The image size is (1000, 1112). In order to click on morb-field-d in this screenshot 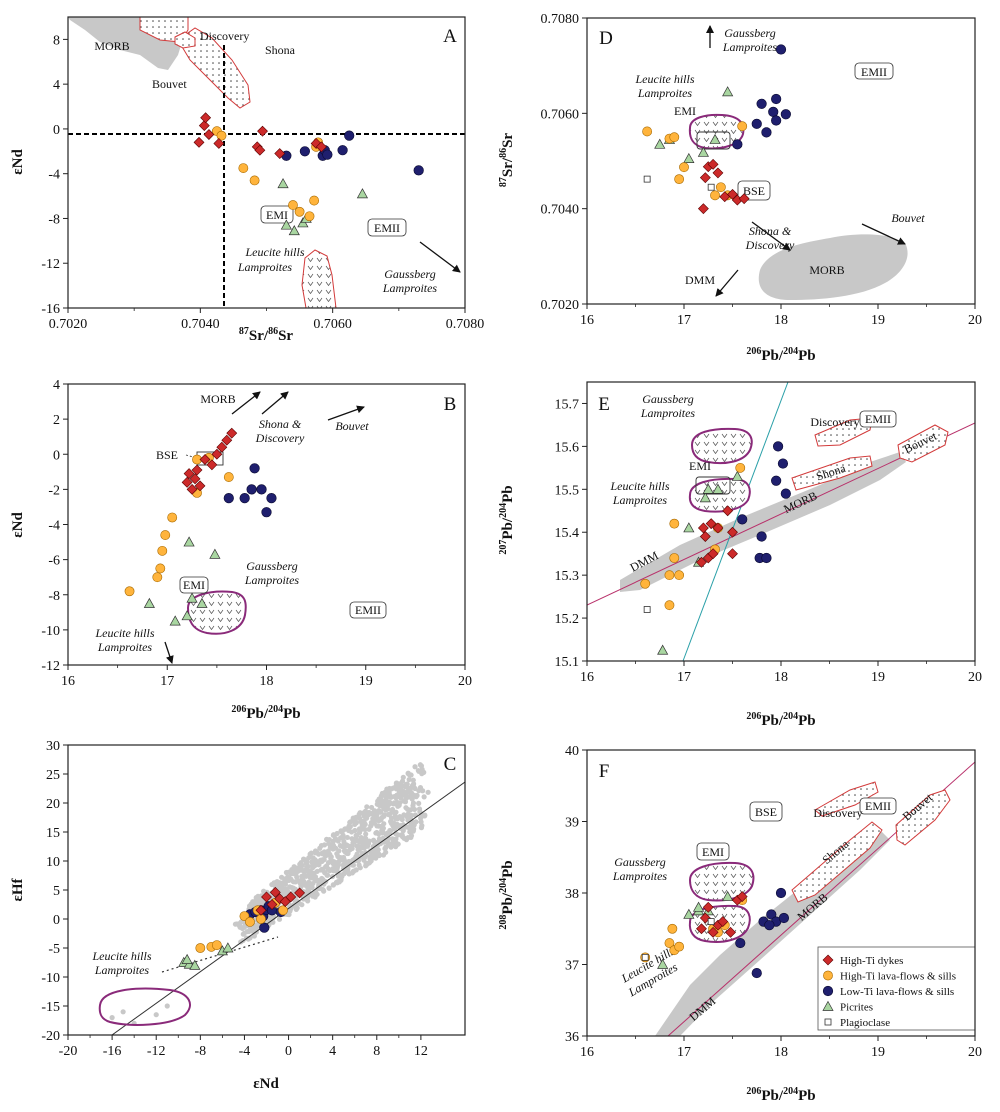, I will do `click(833, 267)`.